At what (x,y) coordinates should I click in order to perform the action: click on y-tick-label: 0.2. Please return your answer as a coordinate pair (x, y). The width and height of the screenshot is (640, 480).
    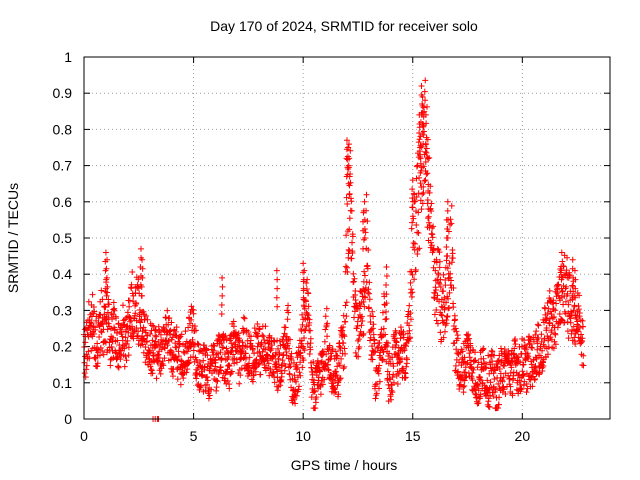
    Looking at the image, I should click on (63, 347).